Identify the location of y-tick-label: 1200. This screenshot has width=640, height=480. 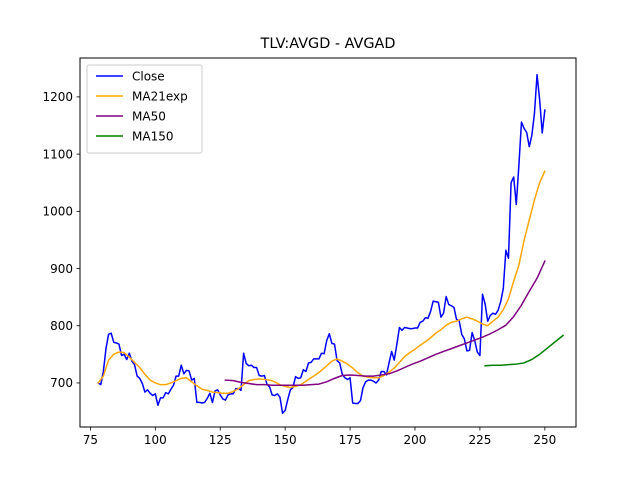
(57, 97).